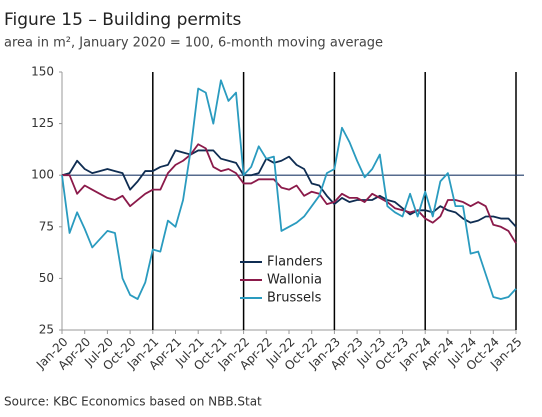  I want to click on y-tick-label: 150, so click(42, 72).